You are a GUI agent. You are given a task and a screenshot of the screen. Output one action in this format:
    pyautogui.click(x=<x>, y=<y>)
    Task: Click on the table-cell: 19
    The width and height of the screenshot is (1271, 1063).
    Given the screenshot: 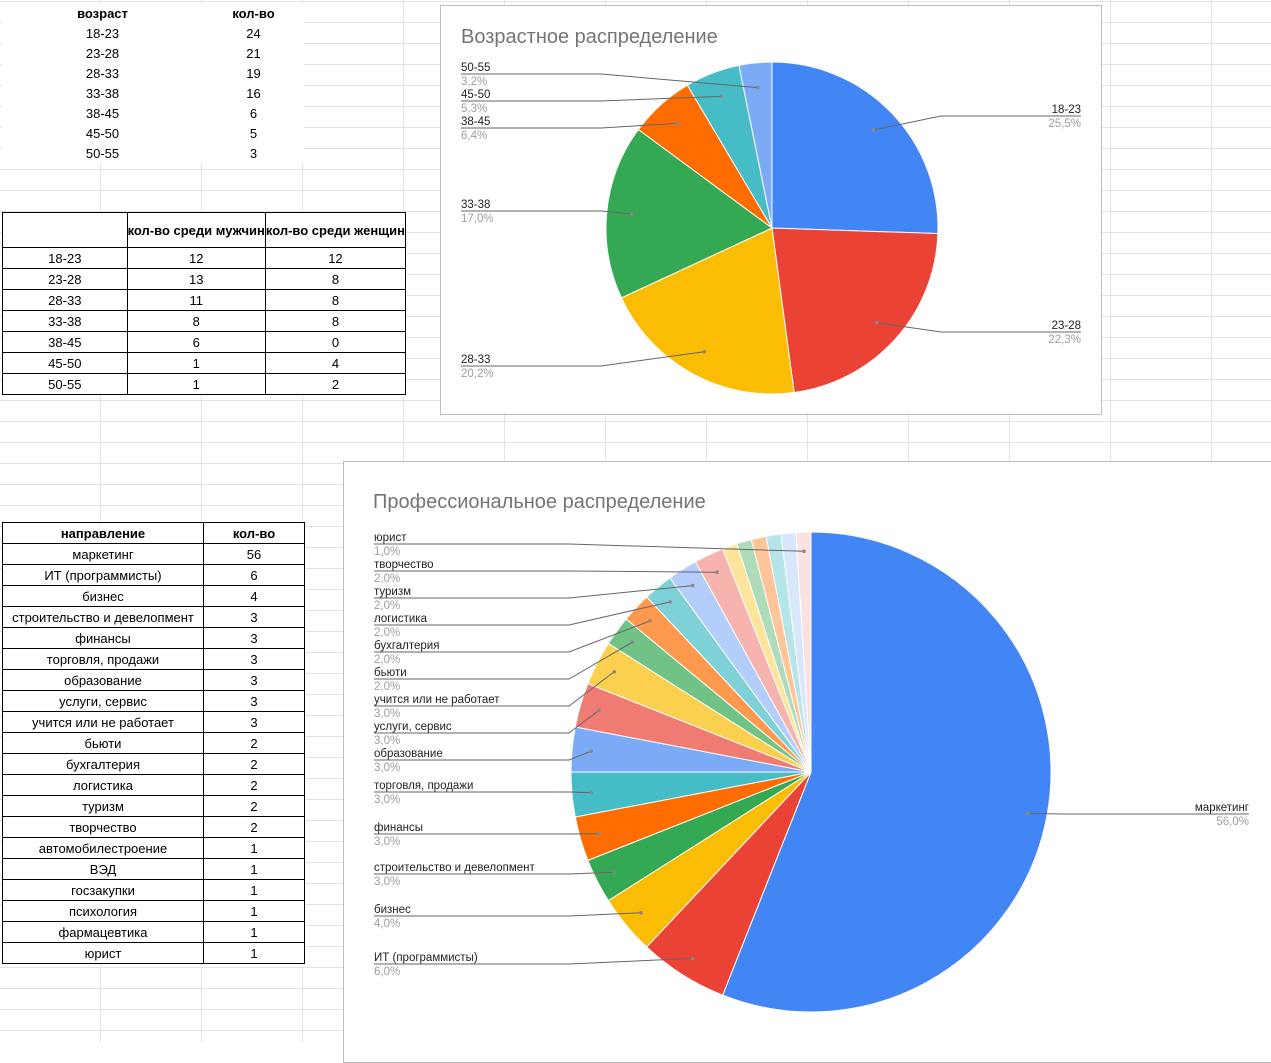 What is the action you would take?
    pyautogui.click(x=253, y=73)
    